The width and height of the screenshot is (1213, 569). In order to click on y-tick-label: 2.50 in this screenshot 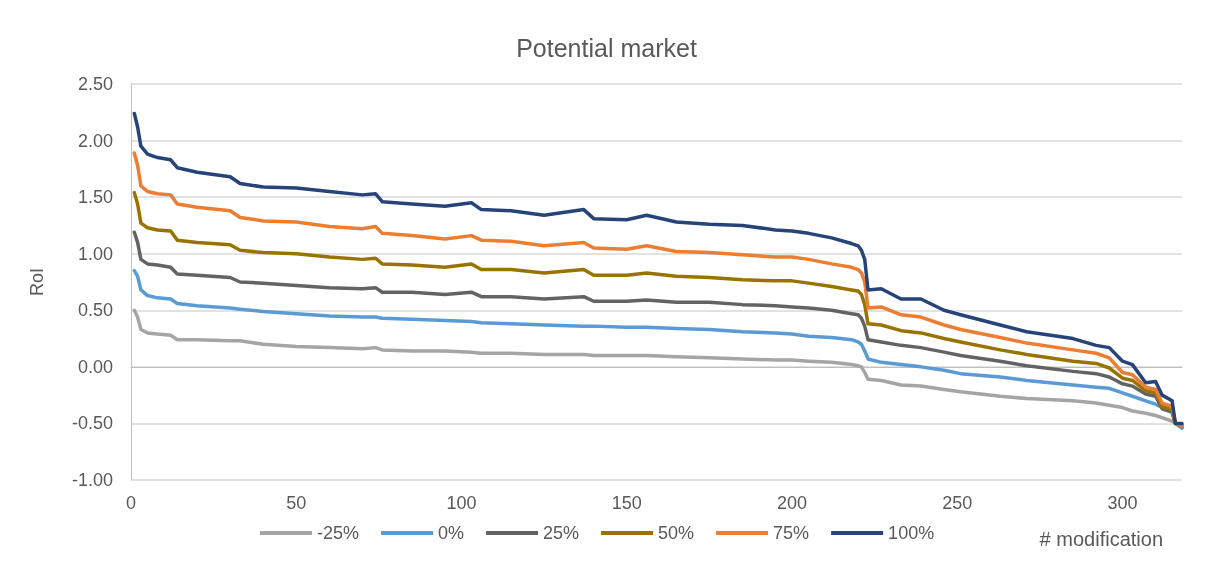, I will do `click(95, 84)`.